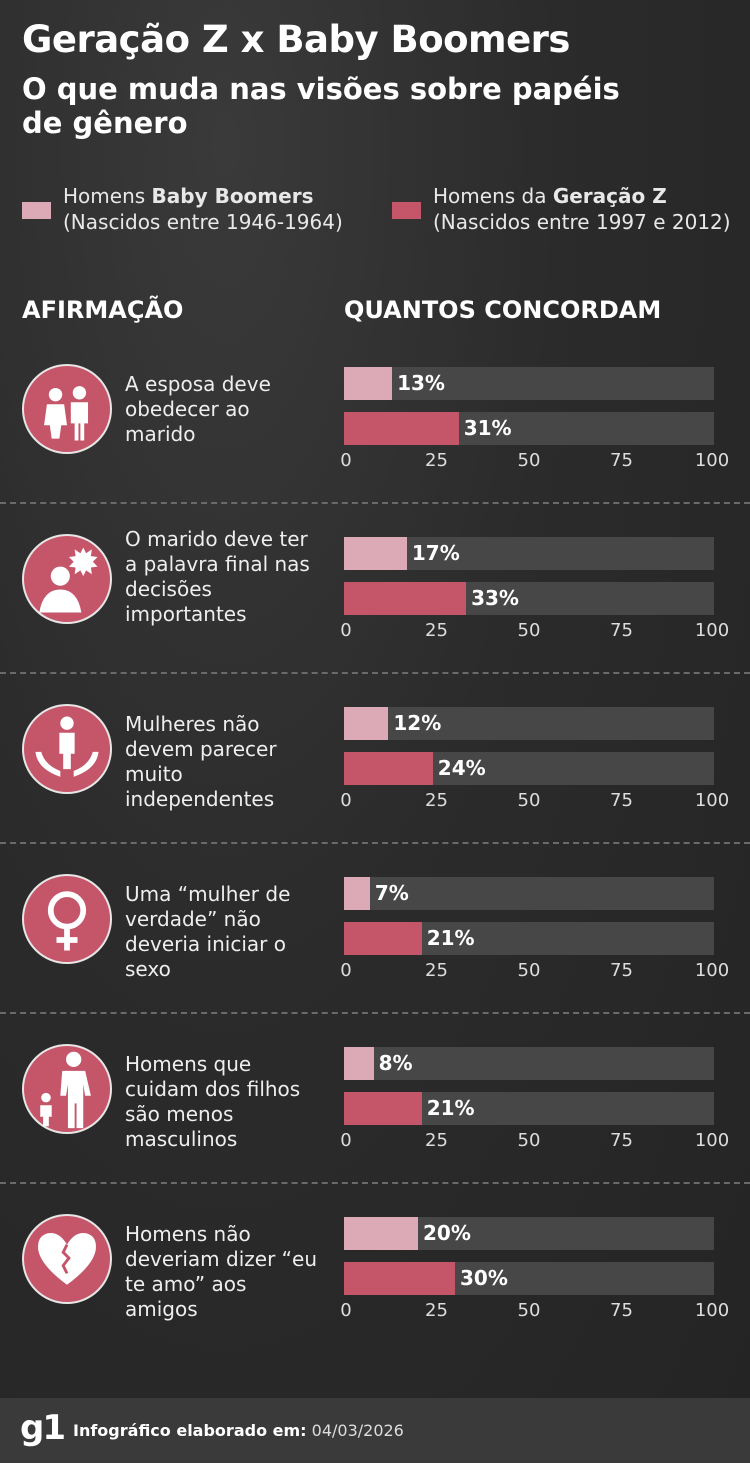  Describe the element at coordinates (493, 196) in the screenshot. I see `legend-prefix: Homens da` at that location.